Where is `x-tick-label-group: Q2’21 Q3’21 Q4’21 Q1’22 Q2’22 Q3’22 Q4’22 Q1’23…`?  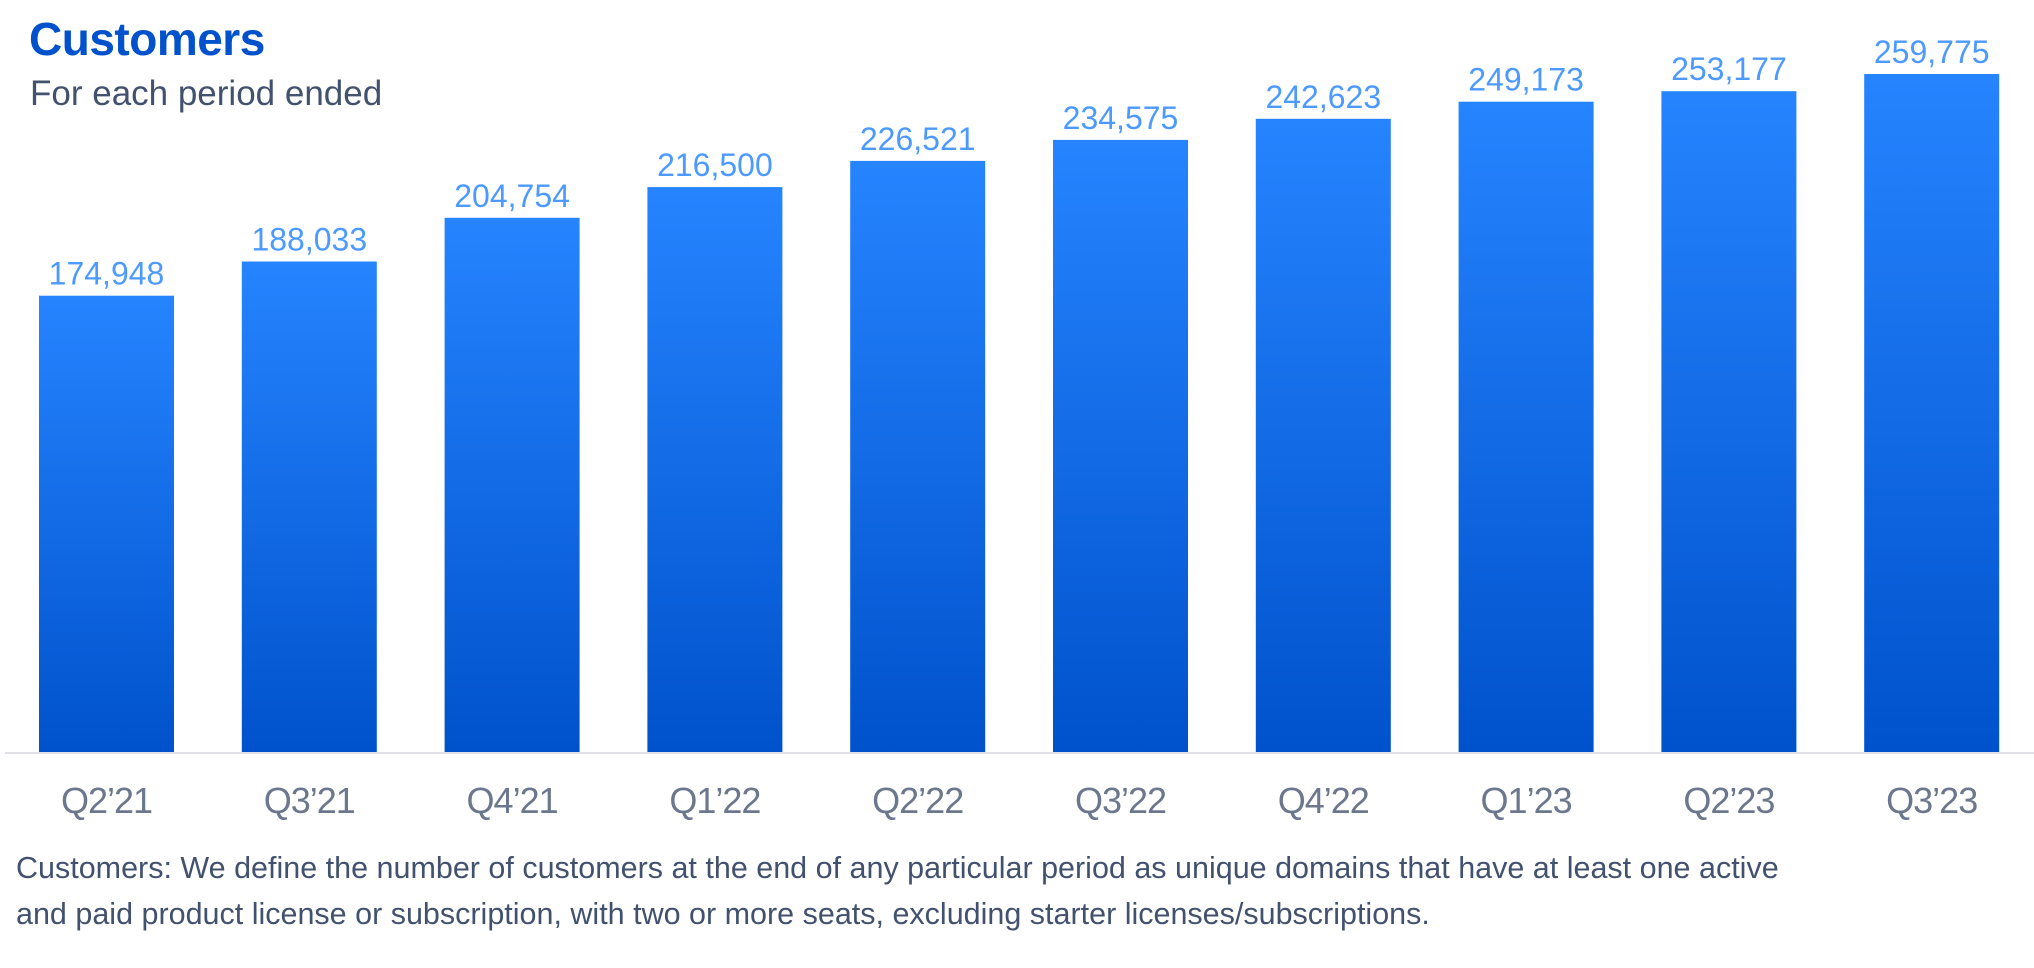
x-tick-label-group: Q2’21 Q3’21 Q4’21 Q1’22 Q2’22 Q3’22 Q4’22 Q1’23… is located at coordinates (1019, 800).